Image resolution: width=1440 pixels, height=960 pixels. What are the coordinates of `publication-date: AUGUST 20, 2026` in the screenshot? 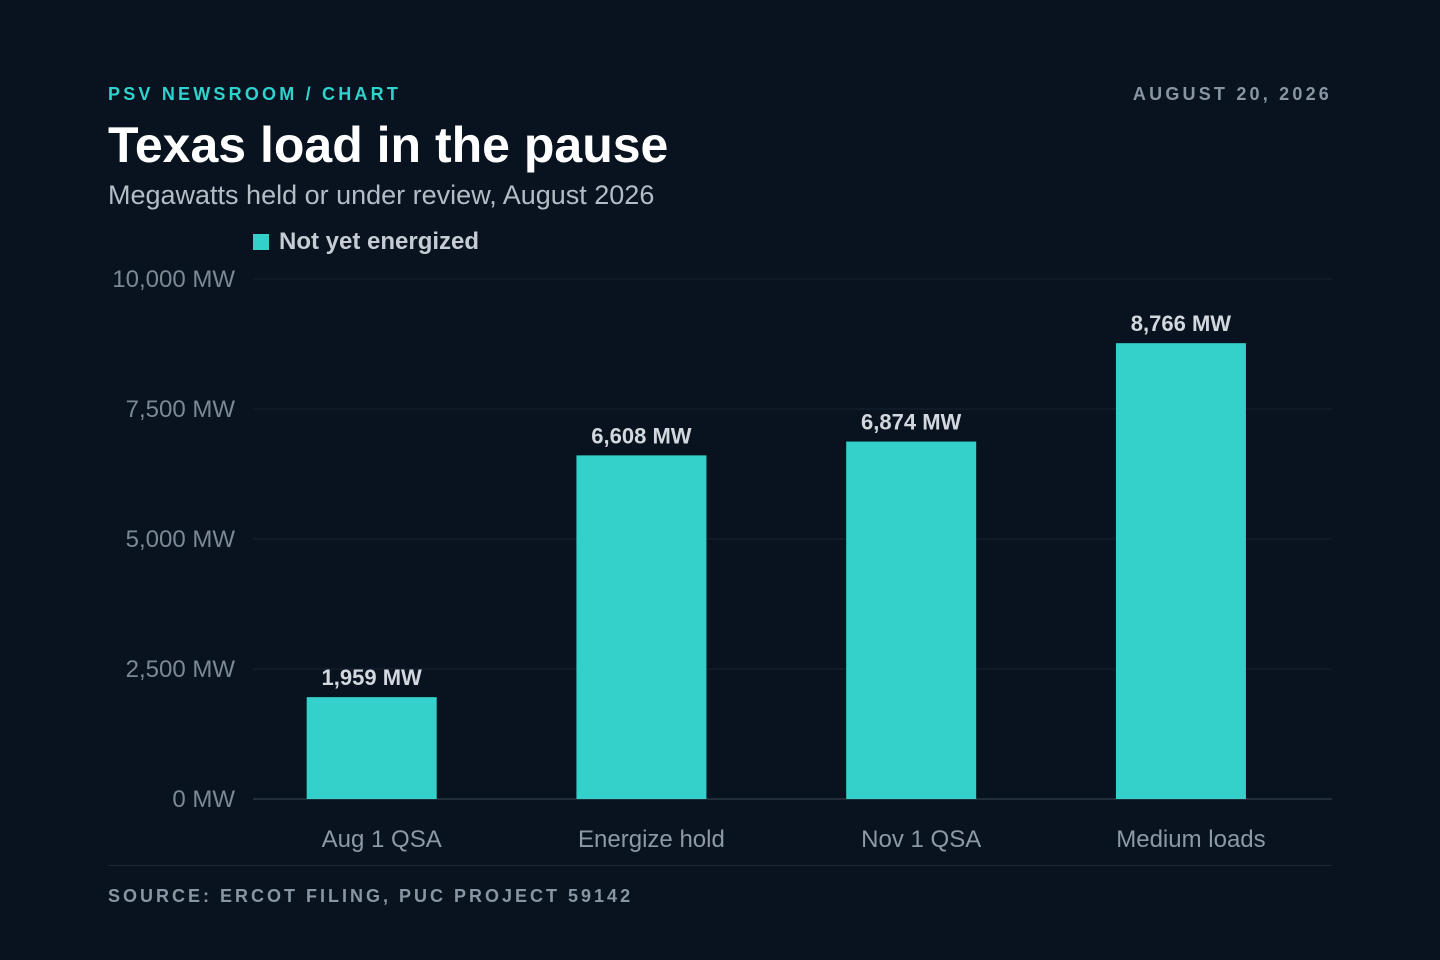 It's located at (1232, 94).